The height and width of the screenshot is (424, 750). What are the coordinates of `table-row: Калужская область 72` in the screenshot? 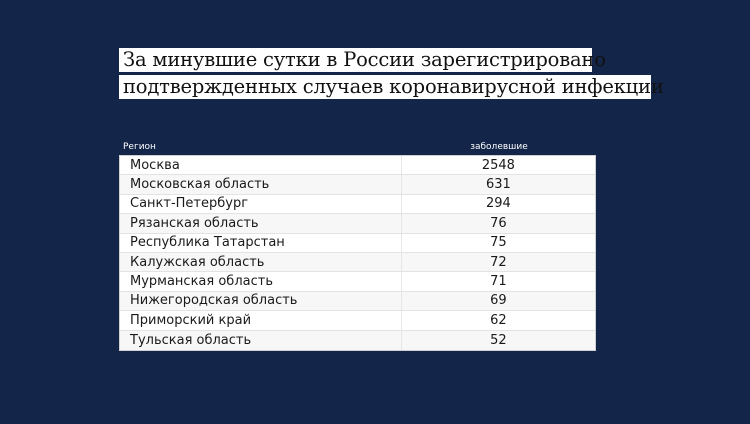 It's located at (357, 262).